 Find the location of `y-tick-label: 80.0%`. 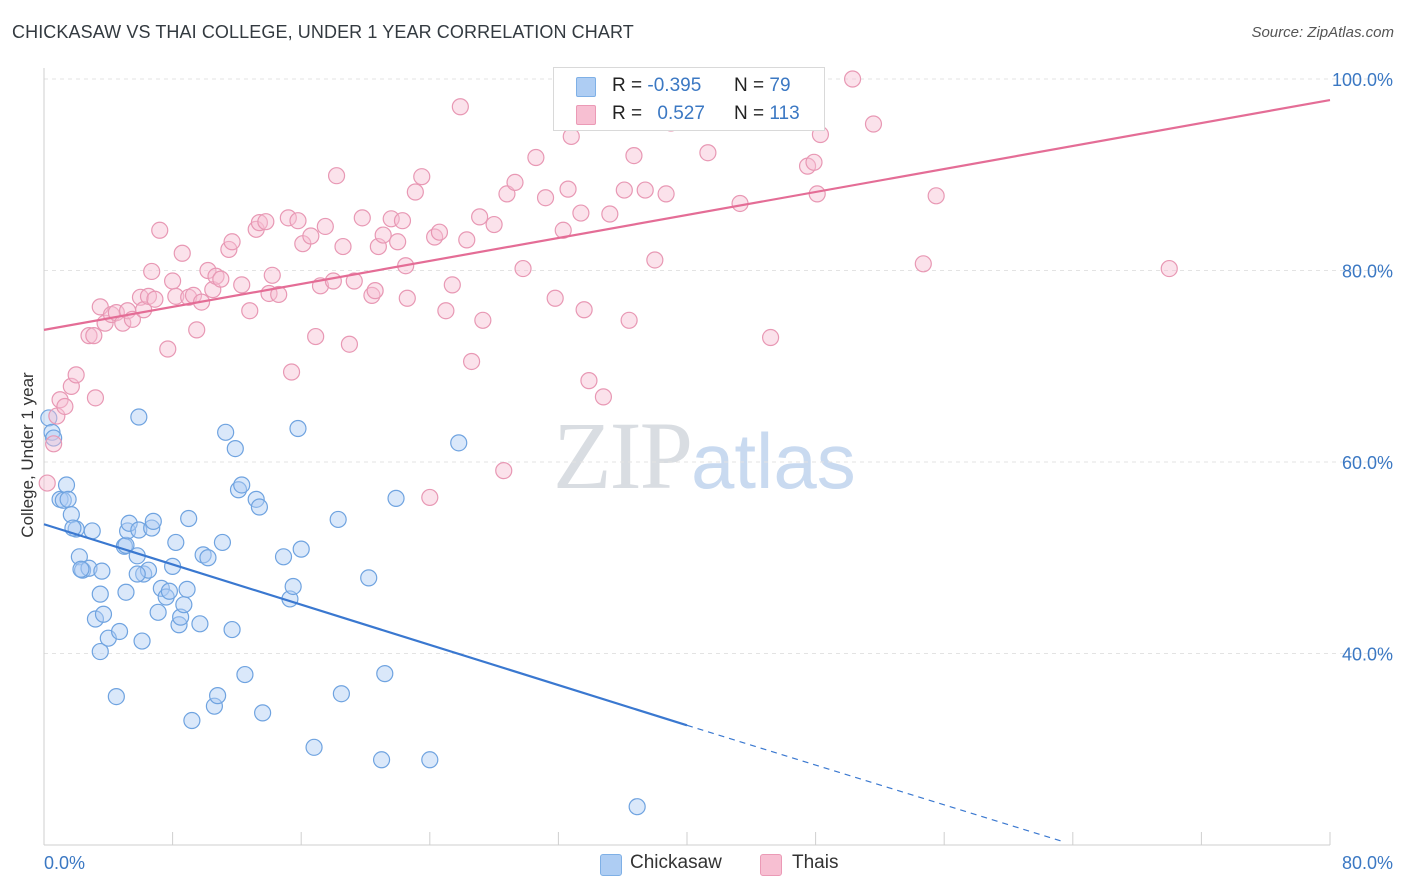

y-tick-label: 80.0% is located at coordinates (1367, 272).